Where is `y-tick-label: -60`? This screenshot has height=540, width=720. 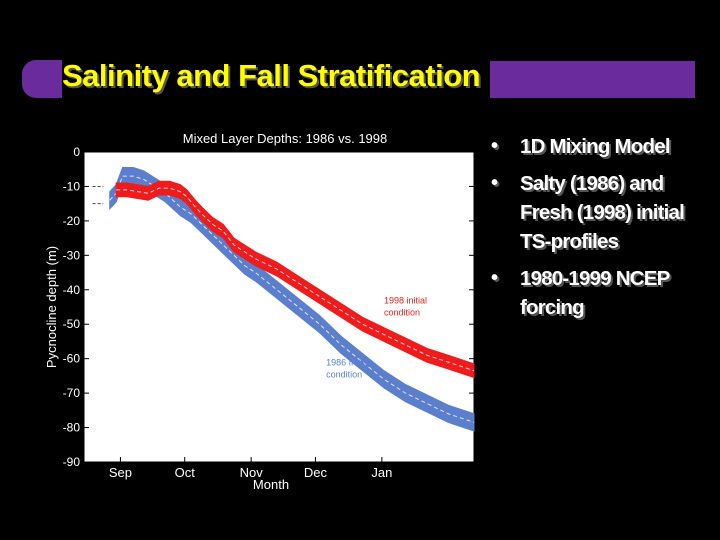 y-tick-label: -60 is located at coordinates (72, 359).